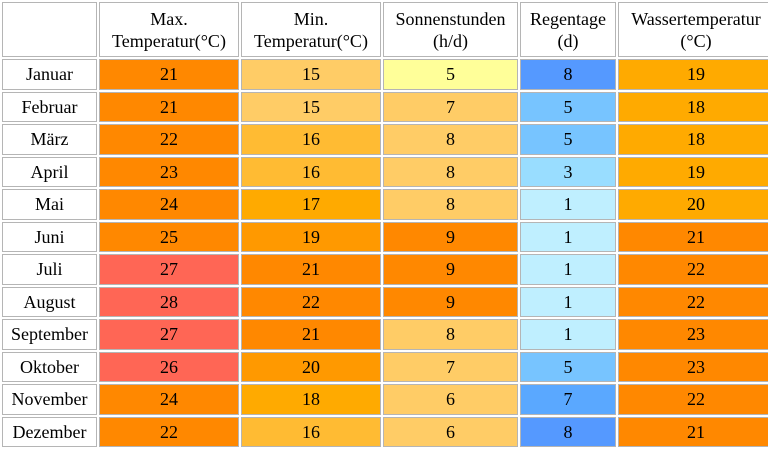  What do you see at coordinates (450, 40) in the screenshot?
I see `header-sun-hours-line2: (h/d)` at bounding box center [450, 40].